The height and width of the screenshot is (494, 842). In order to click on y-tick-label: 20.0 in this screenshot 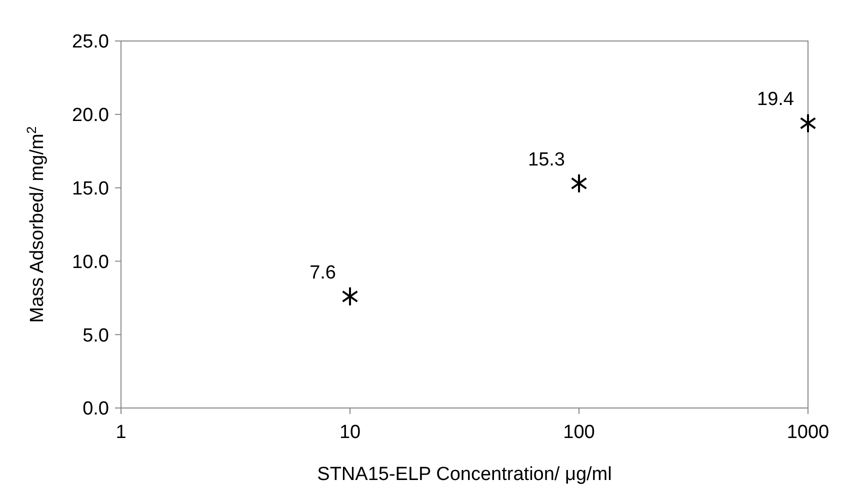, I will do `click(90, 115)`.